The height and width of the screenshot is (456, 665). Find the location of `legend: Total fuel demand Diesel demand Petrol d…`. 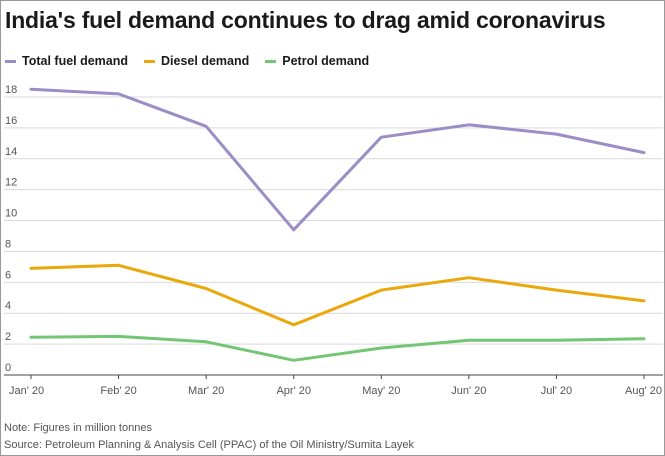

legend: Total fuel demand Diesel demand Petrol d… is located at coordinates (195, 61).